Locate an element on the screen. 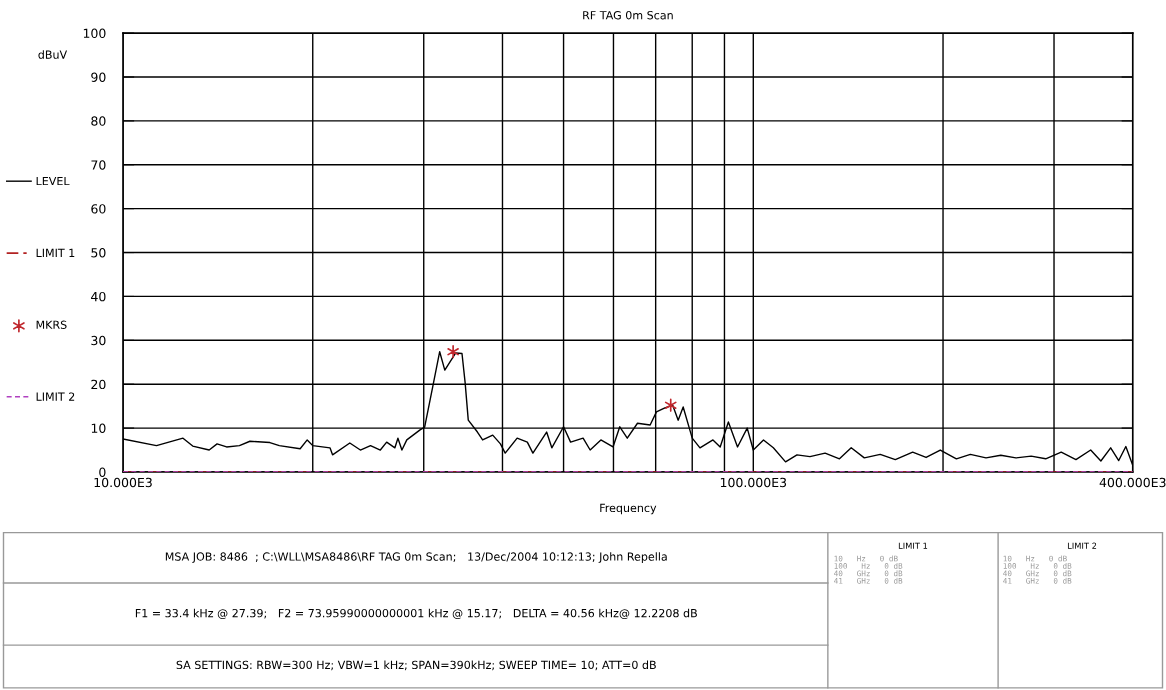 The image size is (1166, 690). legend-label: LIMIT 1 is located at coordinates (55, 252).